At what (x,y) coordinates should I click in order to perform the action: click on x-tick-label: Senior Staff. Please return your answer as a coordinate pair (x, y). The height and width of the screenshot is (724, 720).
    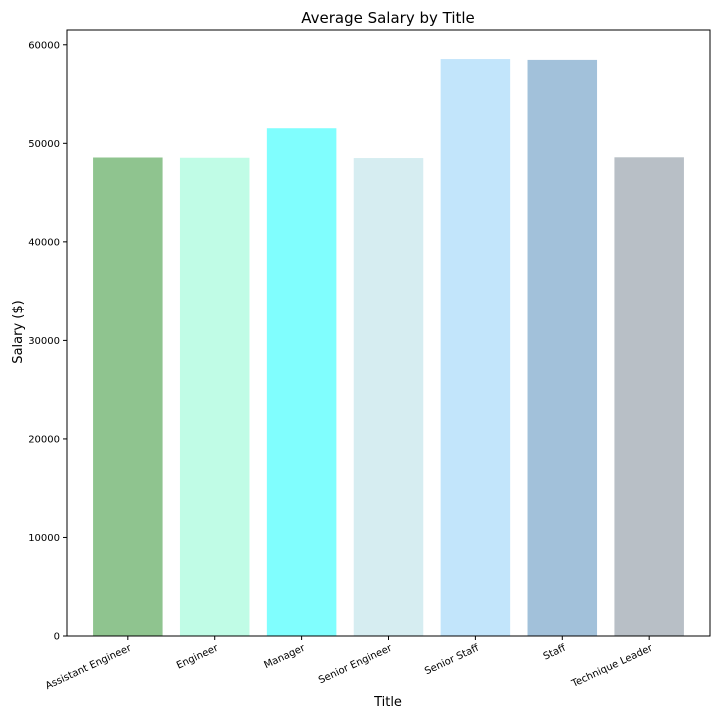
    Looking at the image, I should click on (452, 659).